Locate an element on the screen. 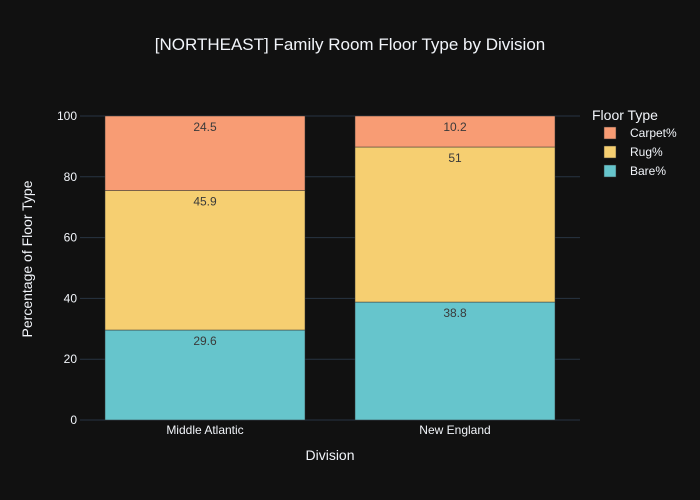  legend-item: Carpet% is located at coordinates (640, 133).